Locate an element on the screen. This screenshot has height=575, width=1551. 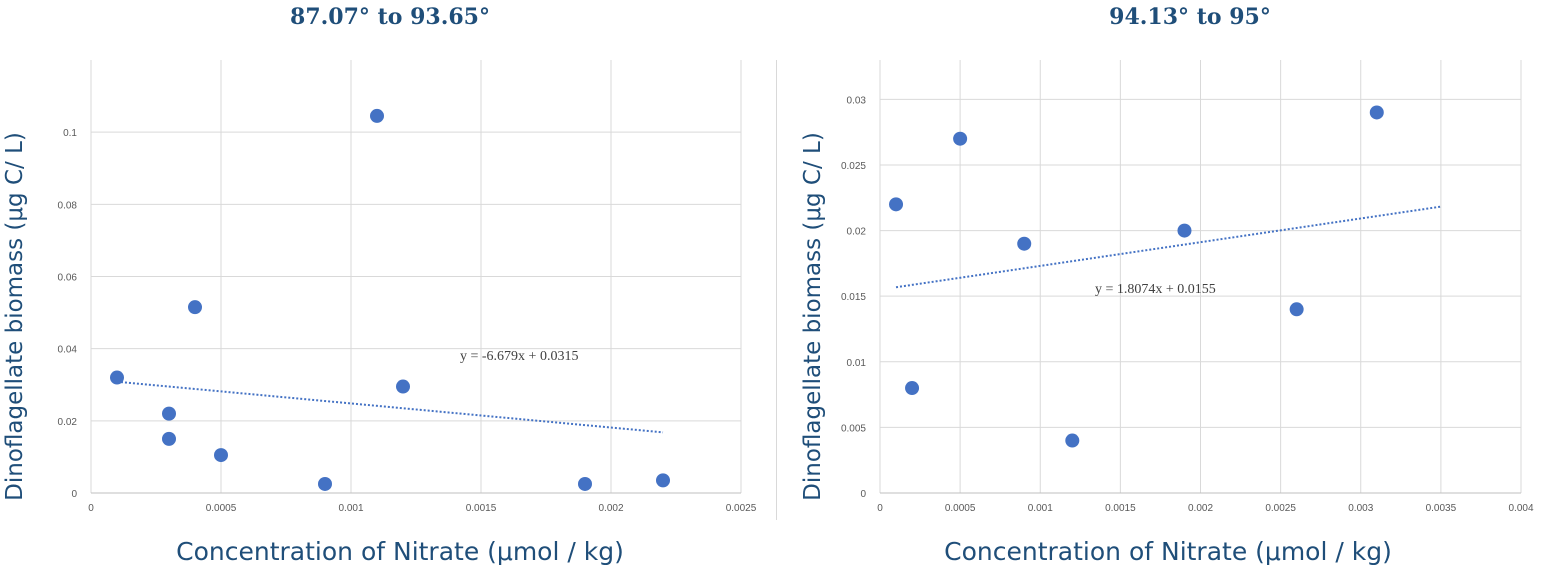
chart-title-left: 87.07° to 93.65° is located at coordinates (390, 17).